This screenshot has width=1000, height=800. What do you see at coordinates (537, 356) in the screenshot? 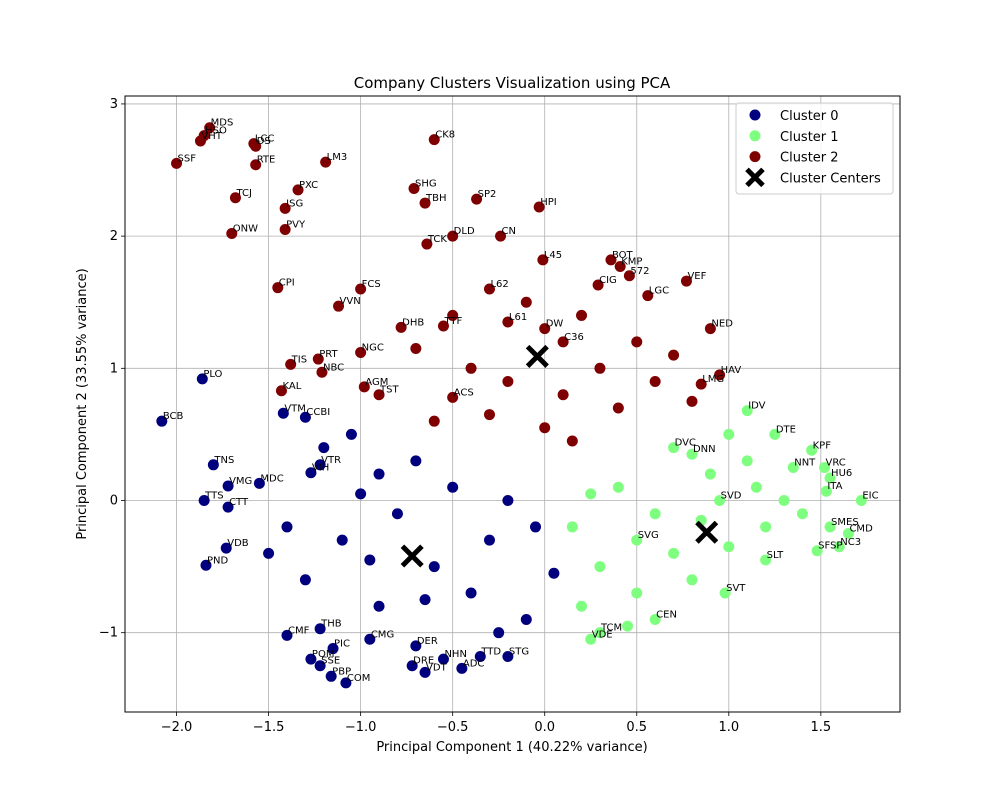
I see `cluster-center-marker` at bounding box center [537, 356].